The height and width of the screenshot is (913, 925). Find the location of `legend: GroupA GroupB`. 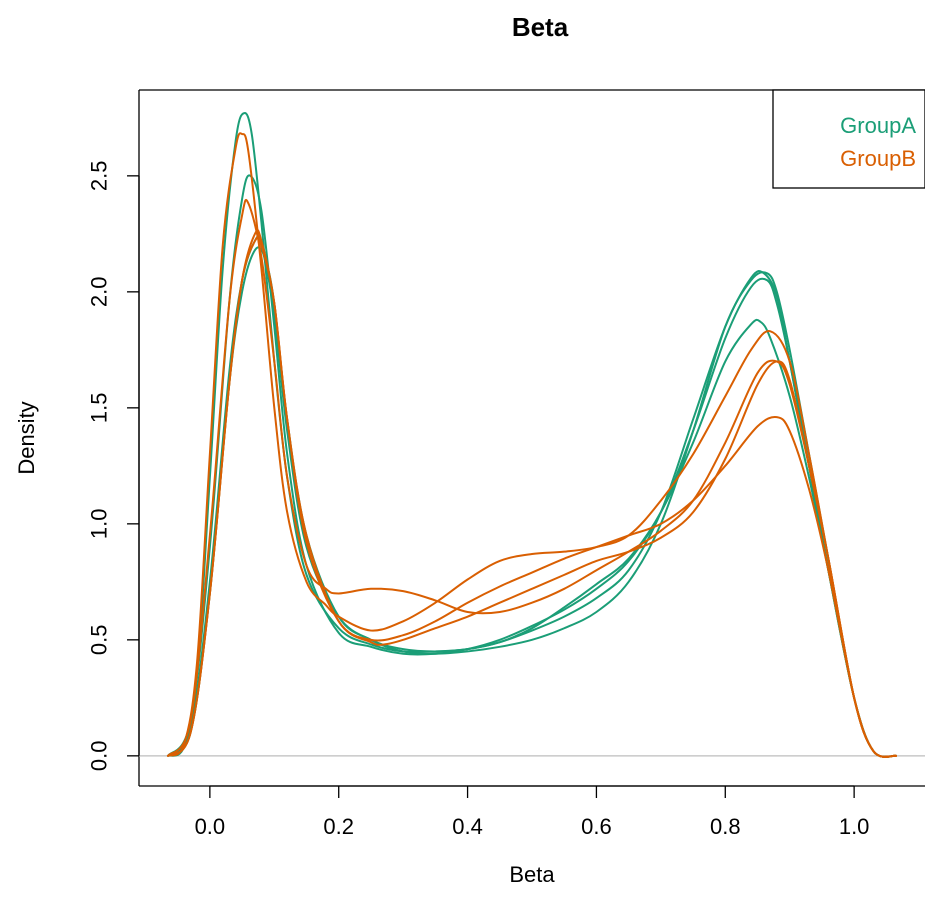

legend: GroupA GroupB is located at coordinates (848, 139).